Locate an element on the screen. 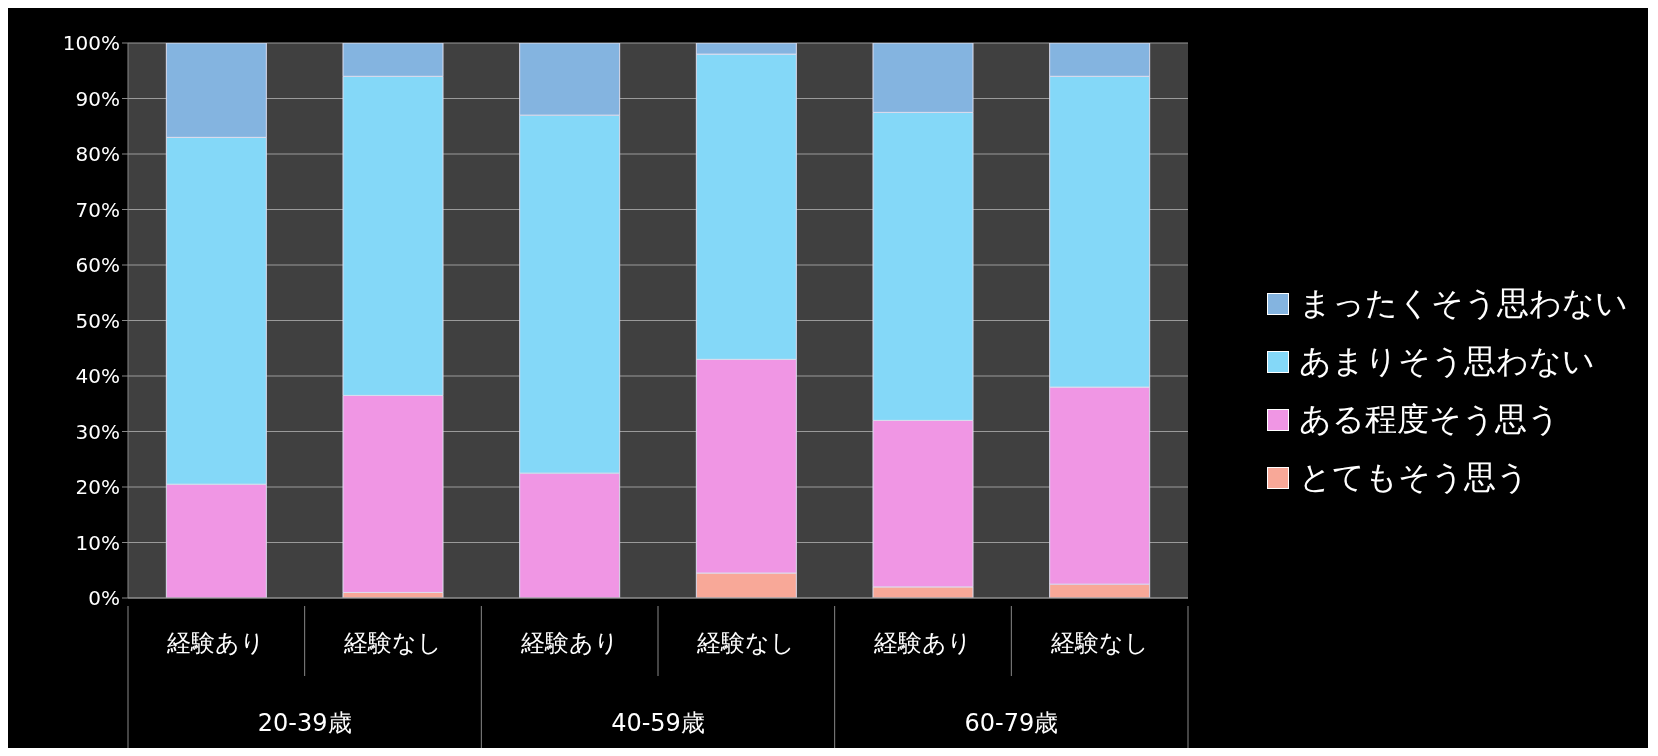 This screenshot has height=756, width=1658. y-tick-label: 100% is located at coordinates (91, 43).